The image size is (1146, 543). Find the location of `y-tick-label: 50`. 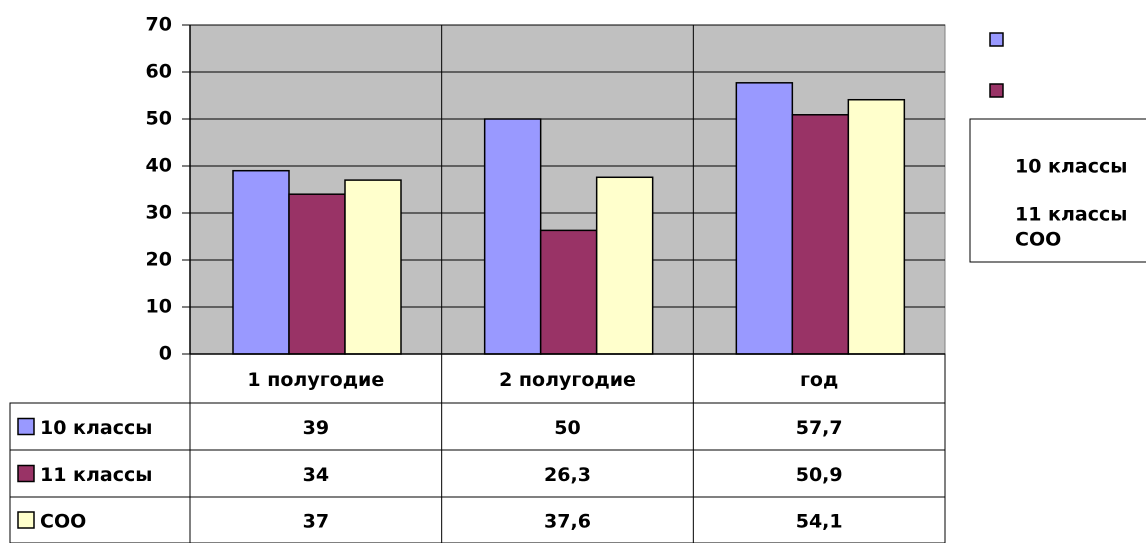

y-tick-label: 50 is located at coordinates (159, 119).